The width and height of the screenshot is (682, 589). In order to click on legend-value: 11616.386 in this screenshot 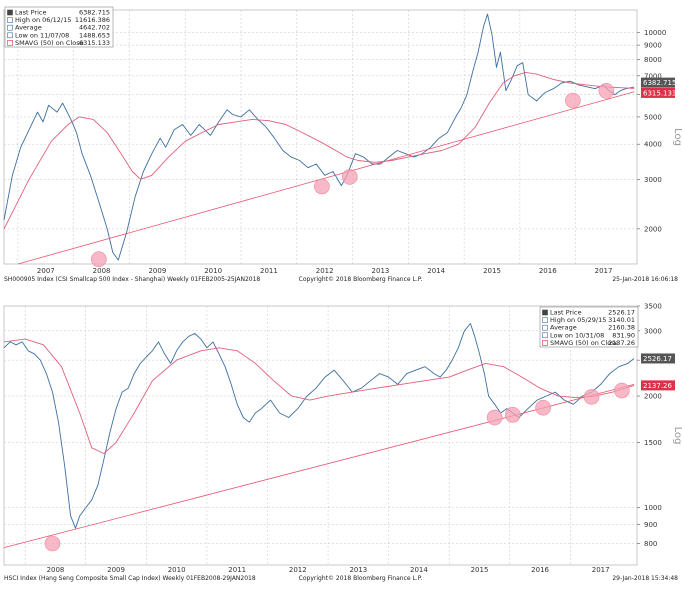, I will do `click(92, 20)`.